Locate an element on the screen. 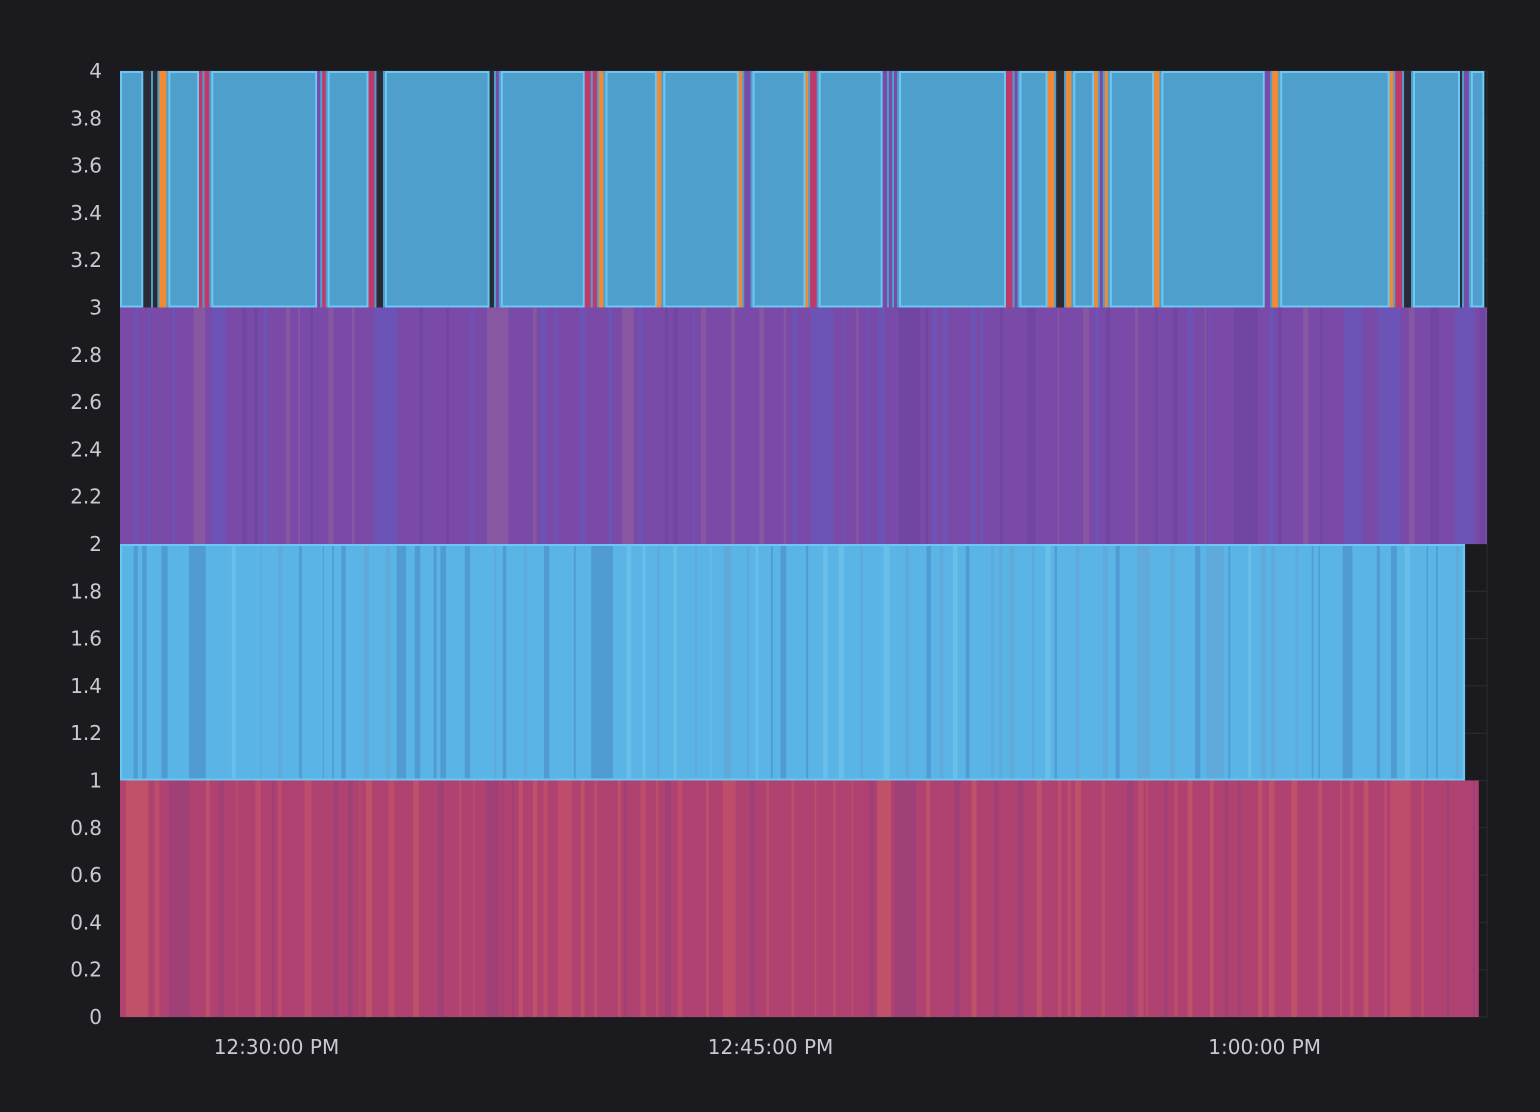 The width and height of the screenshot is (1540, 1112). x-axis-ticks: 12:30:00 PM 12:45:00 PM 1:00:00 PM is located at coordinates (767, 1047).